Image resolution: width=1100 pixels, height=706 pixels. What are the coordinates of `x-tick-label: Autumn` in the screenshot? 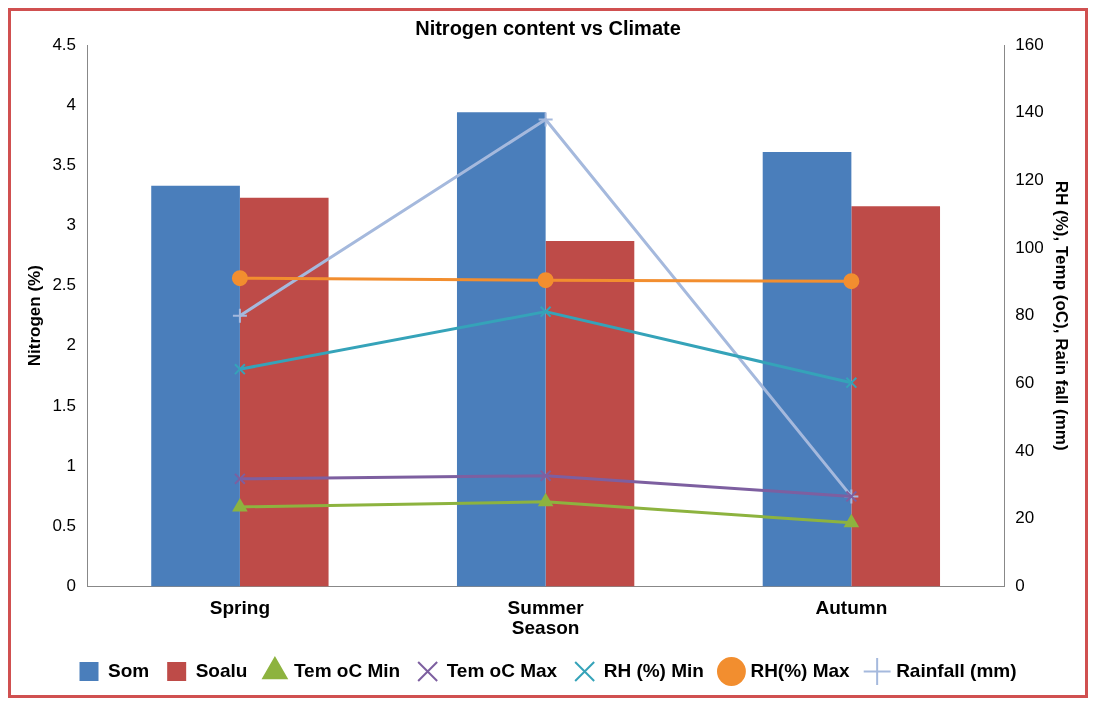 It's located at (851, 608).